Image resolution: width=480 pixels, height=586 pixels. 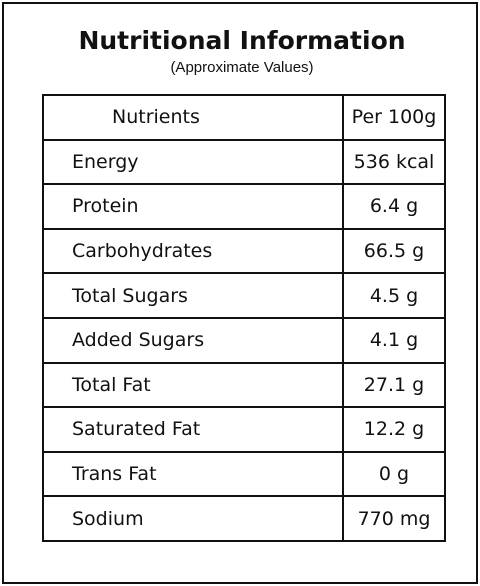 I want to click on table-row: Carbohydrates 66.5 g, so click(x=244, y=251).